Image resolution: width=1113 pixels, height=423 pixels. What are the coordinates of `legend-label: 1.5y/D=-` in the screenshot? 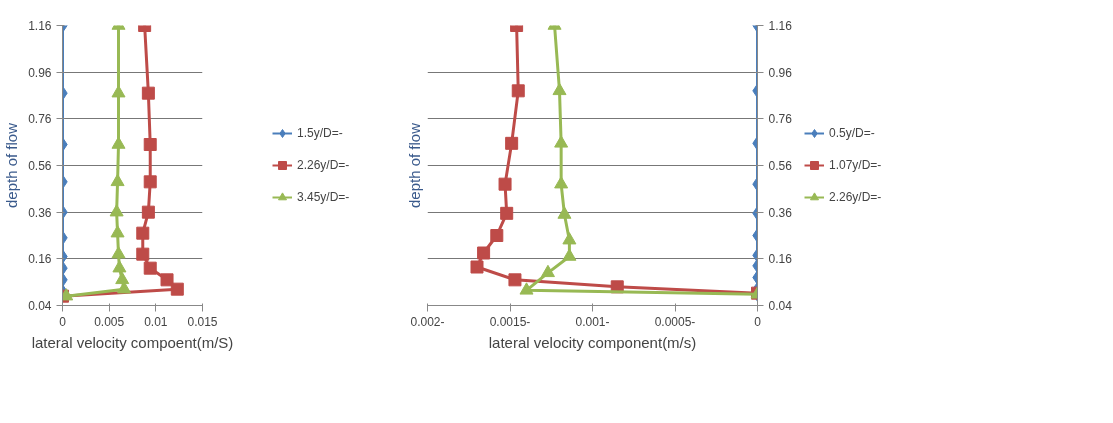 It's located at (320, 133).